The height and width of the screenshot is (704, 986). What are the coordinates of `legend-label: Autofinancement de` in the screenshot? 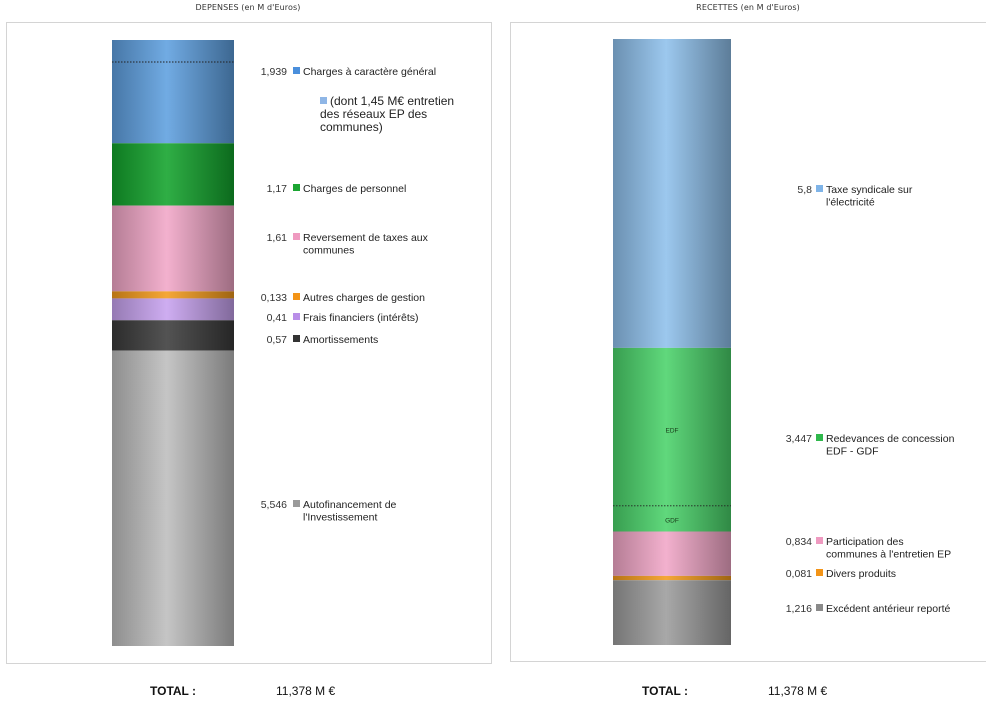 It's located at (350, 505).